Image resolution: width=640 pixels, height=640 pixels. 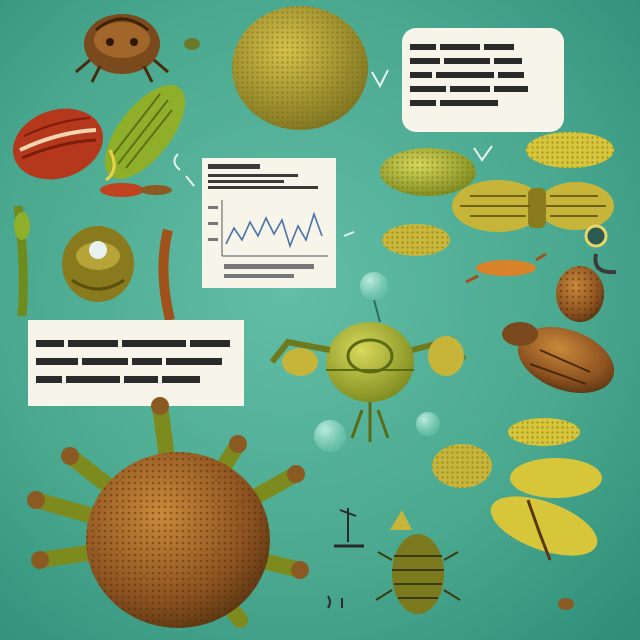 I want to click on seed-small, so click(x=192, y=44).